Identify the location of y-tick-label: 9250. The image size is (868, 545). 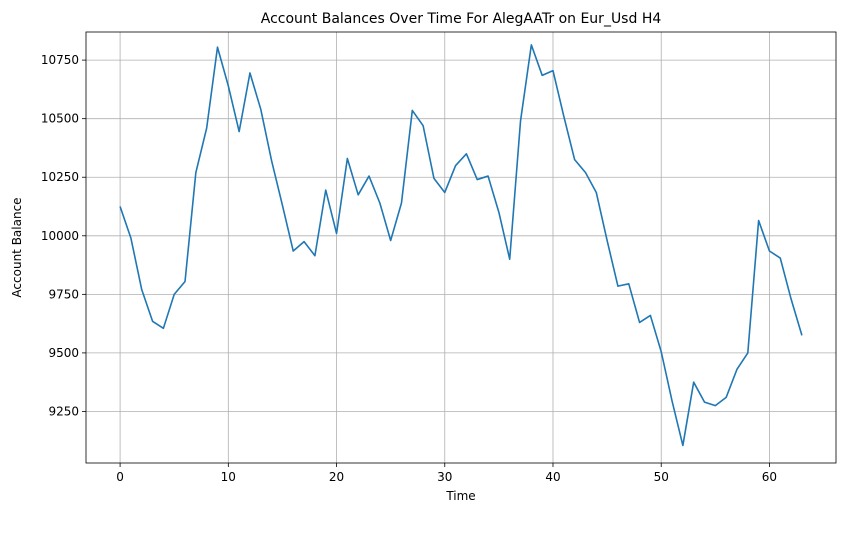
(63, 411).